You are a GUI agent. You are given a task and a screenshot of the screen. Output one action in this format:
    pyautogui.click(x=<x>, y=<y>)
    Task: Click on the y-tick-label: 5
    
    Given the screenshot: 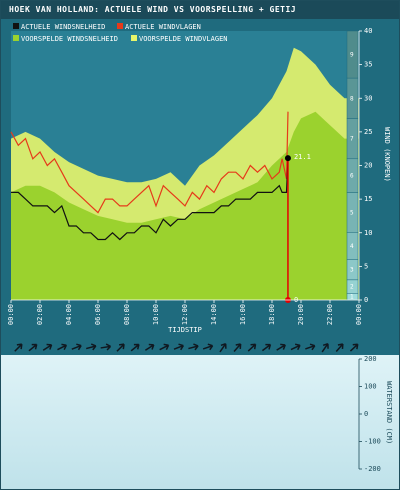 What is the action you would take?
    pyautogui.click(x=366, y=266)
    